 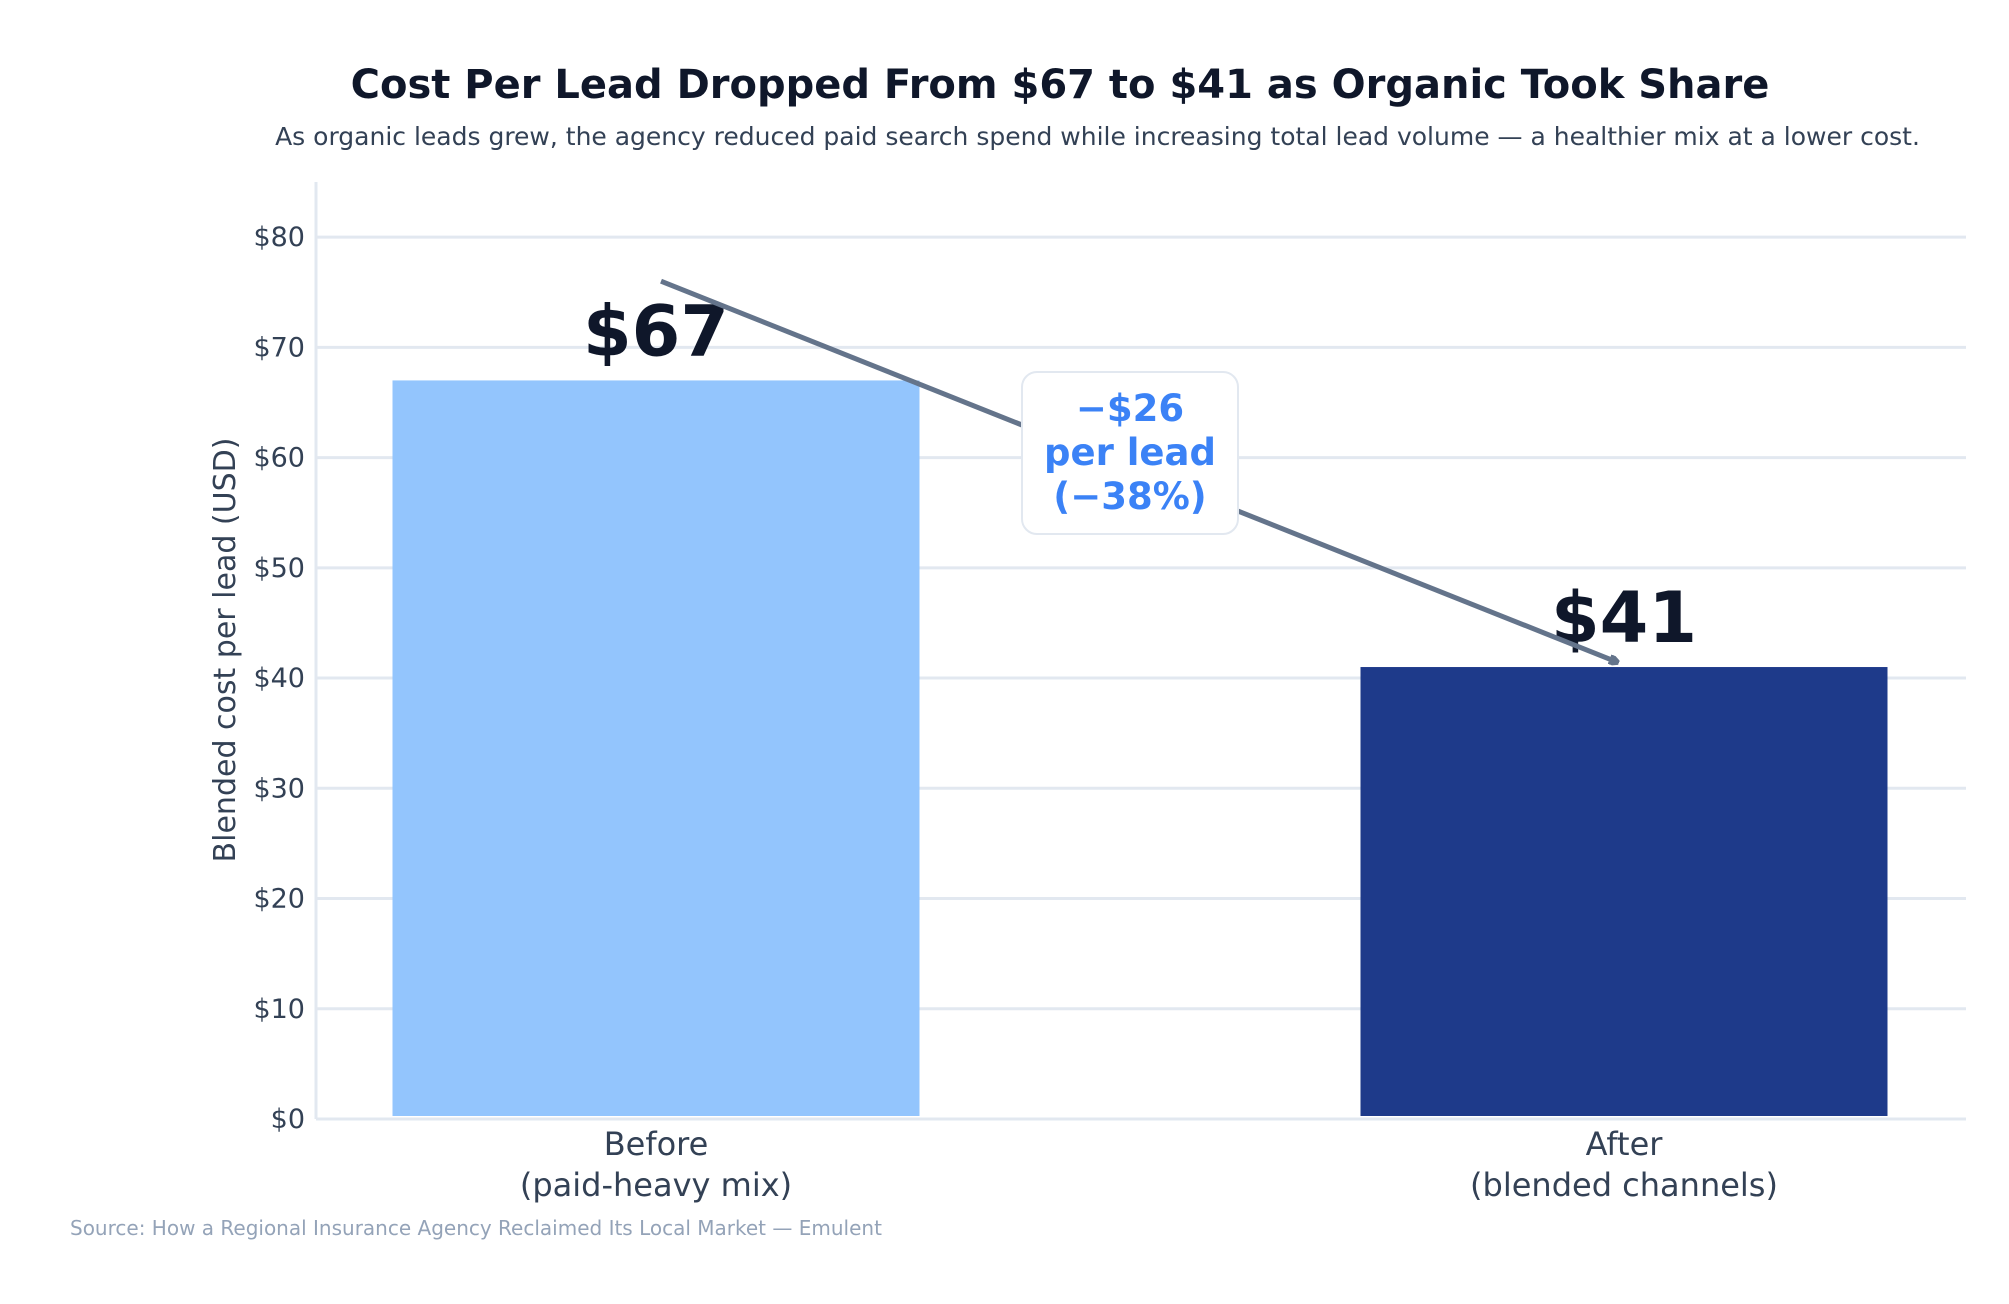 I want to click on y-tick-label: $30, so click(x=279, y=788).